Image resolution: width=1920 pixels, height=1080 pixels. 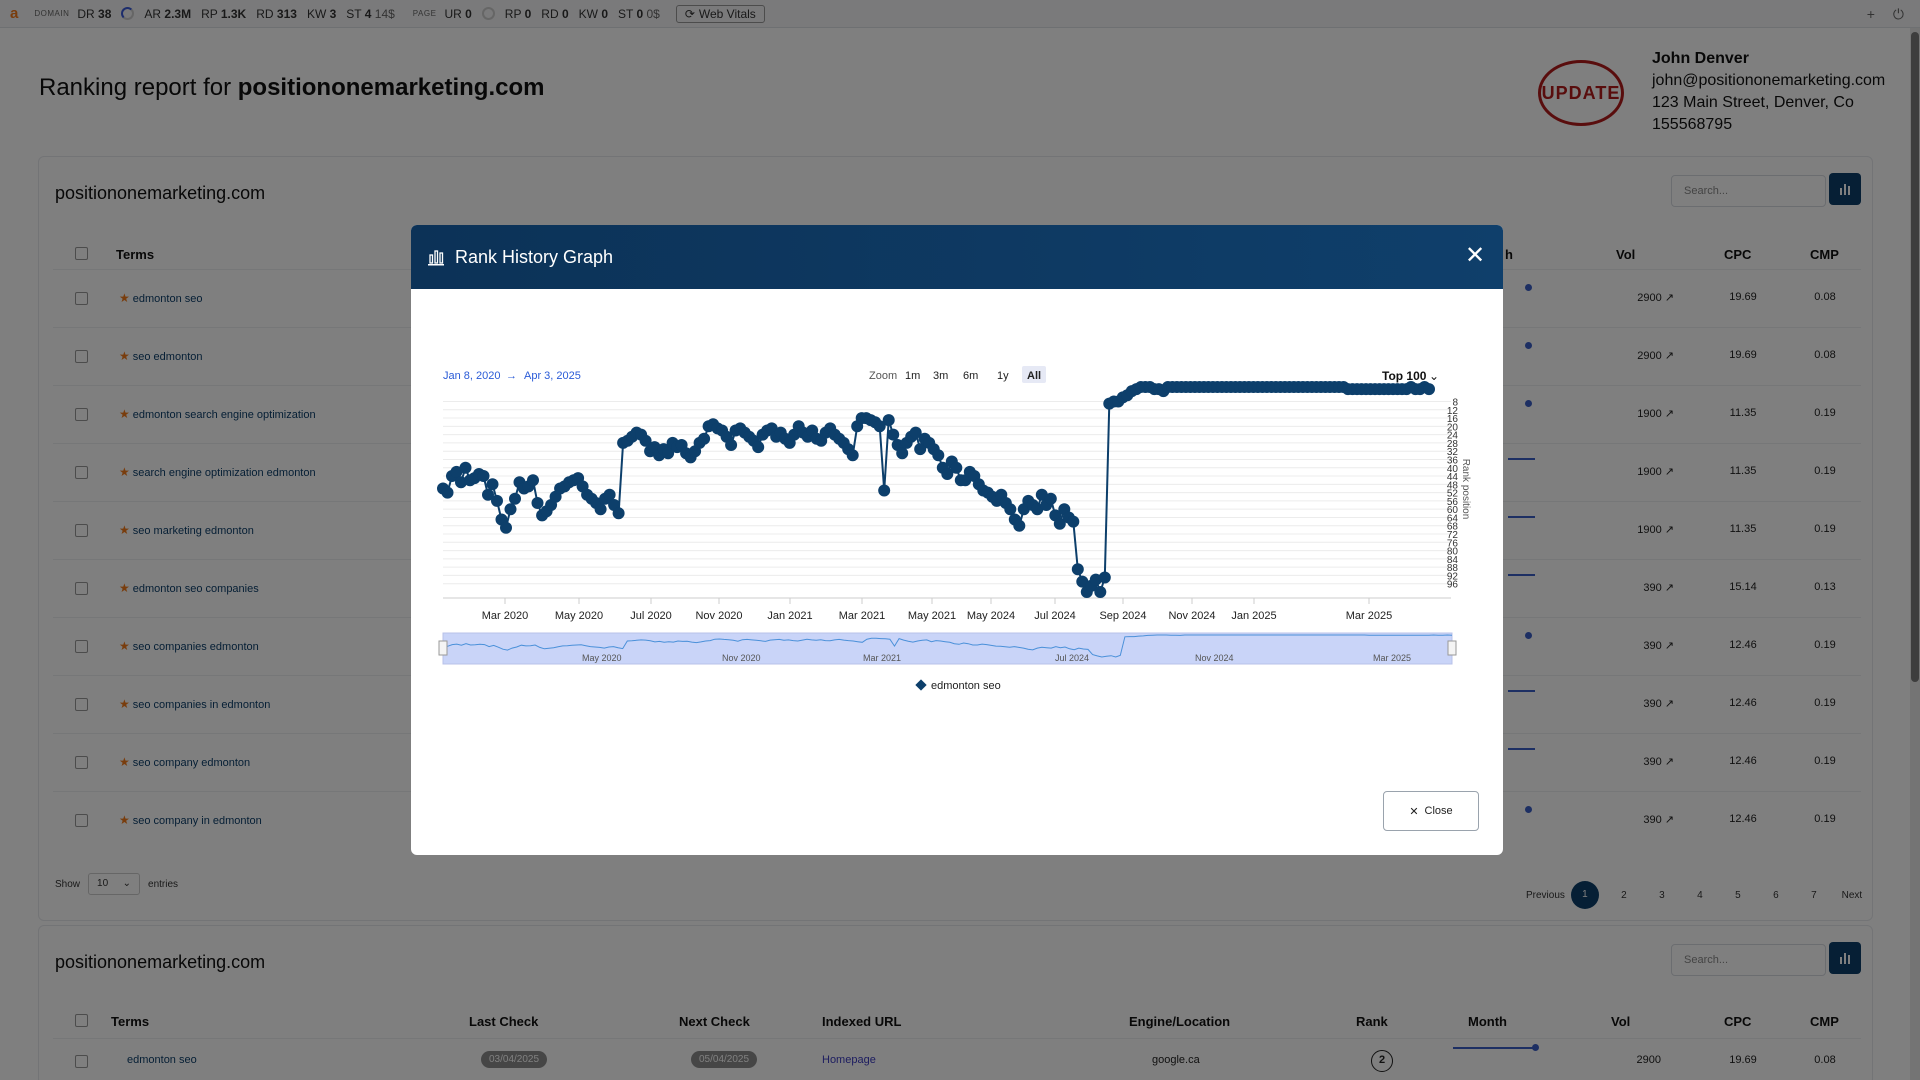 What do you see at coordinates (1453, 535) in the screenshot?
I see `y-tick-label: 72` at bounding box center [1453, 535].